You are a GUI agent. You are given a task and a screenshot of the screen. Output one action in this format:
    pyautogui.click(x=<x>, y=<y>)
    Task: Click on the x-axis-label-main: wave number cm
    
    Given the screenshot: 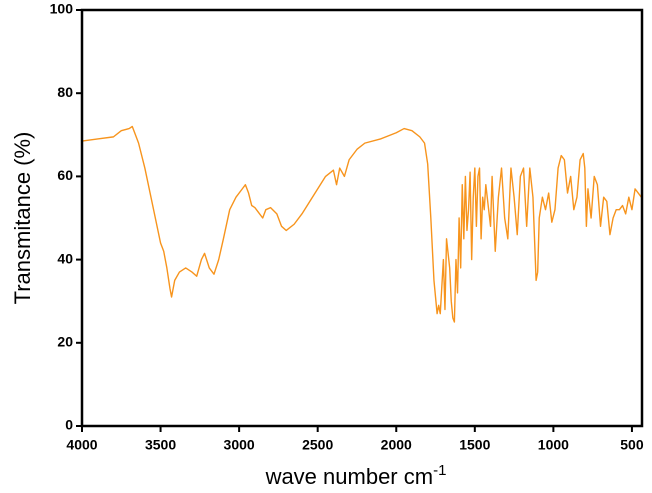 What is the action you would take?
    pyautogui.click(x=349, y=476)
    